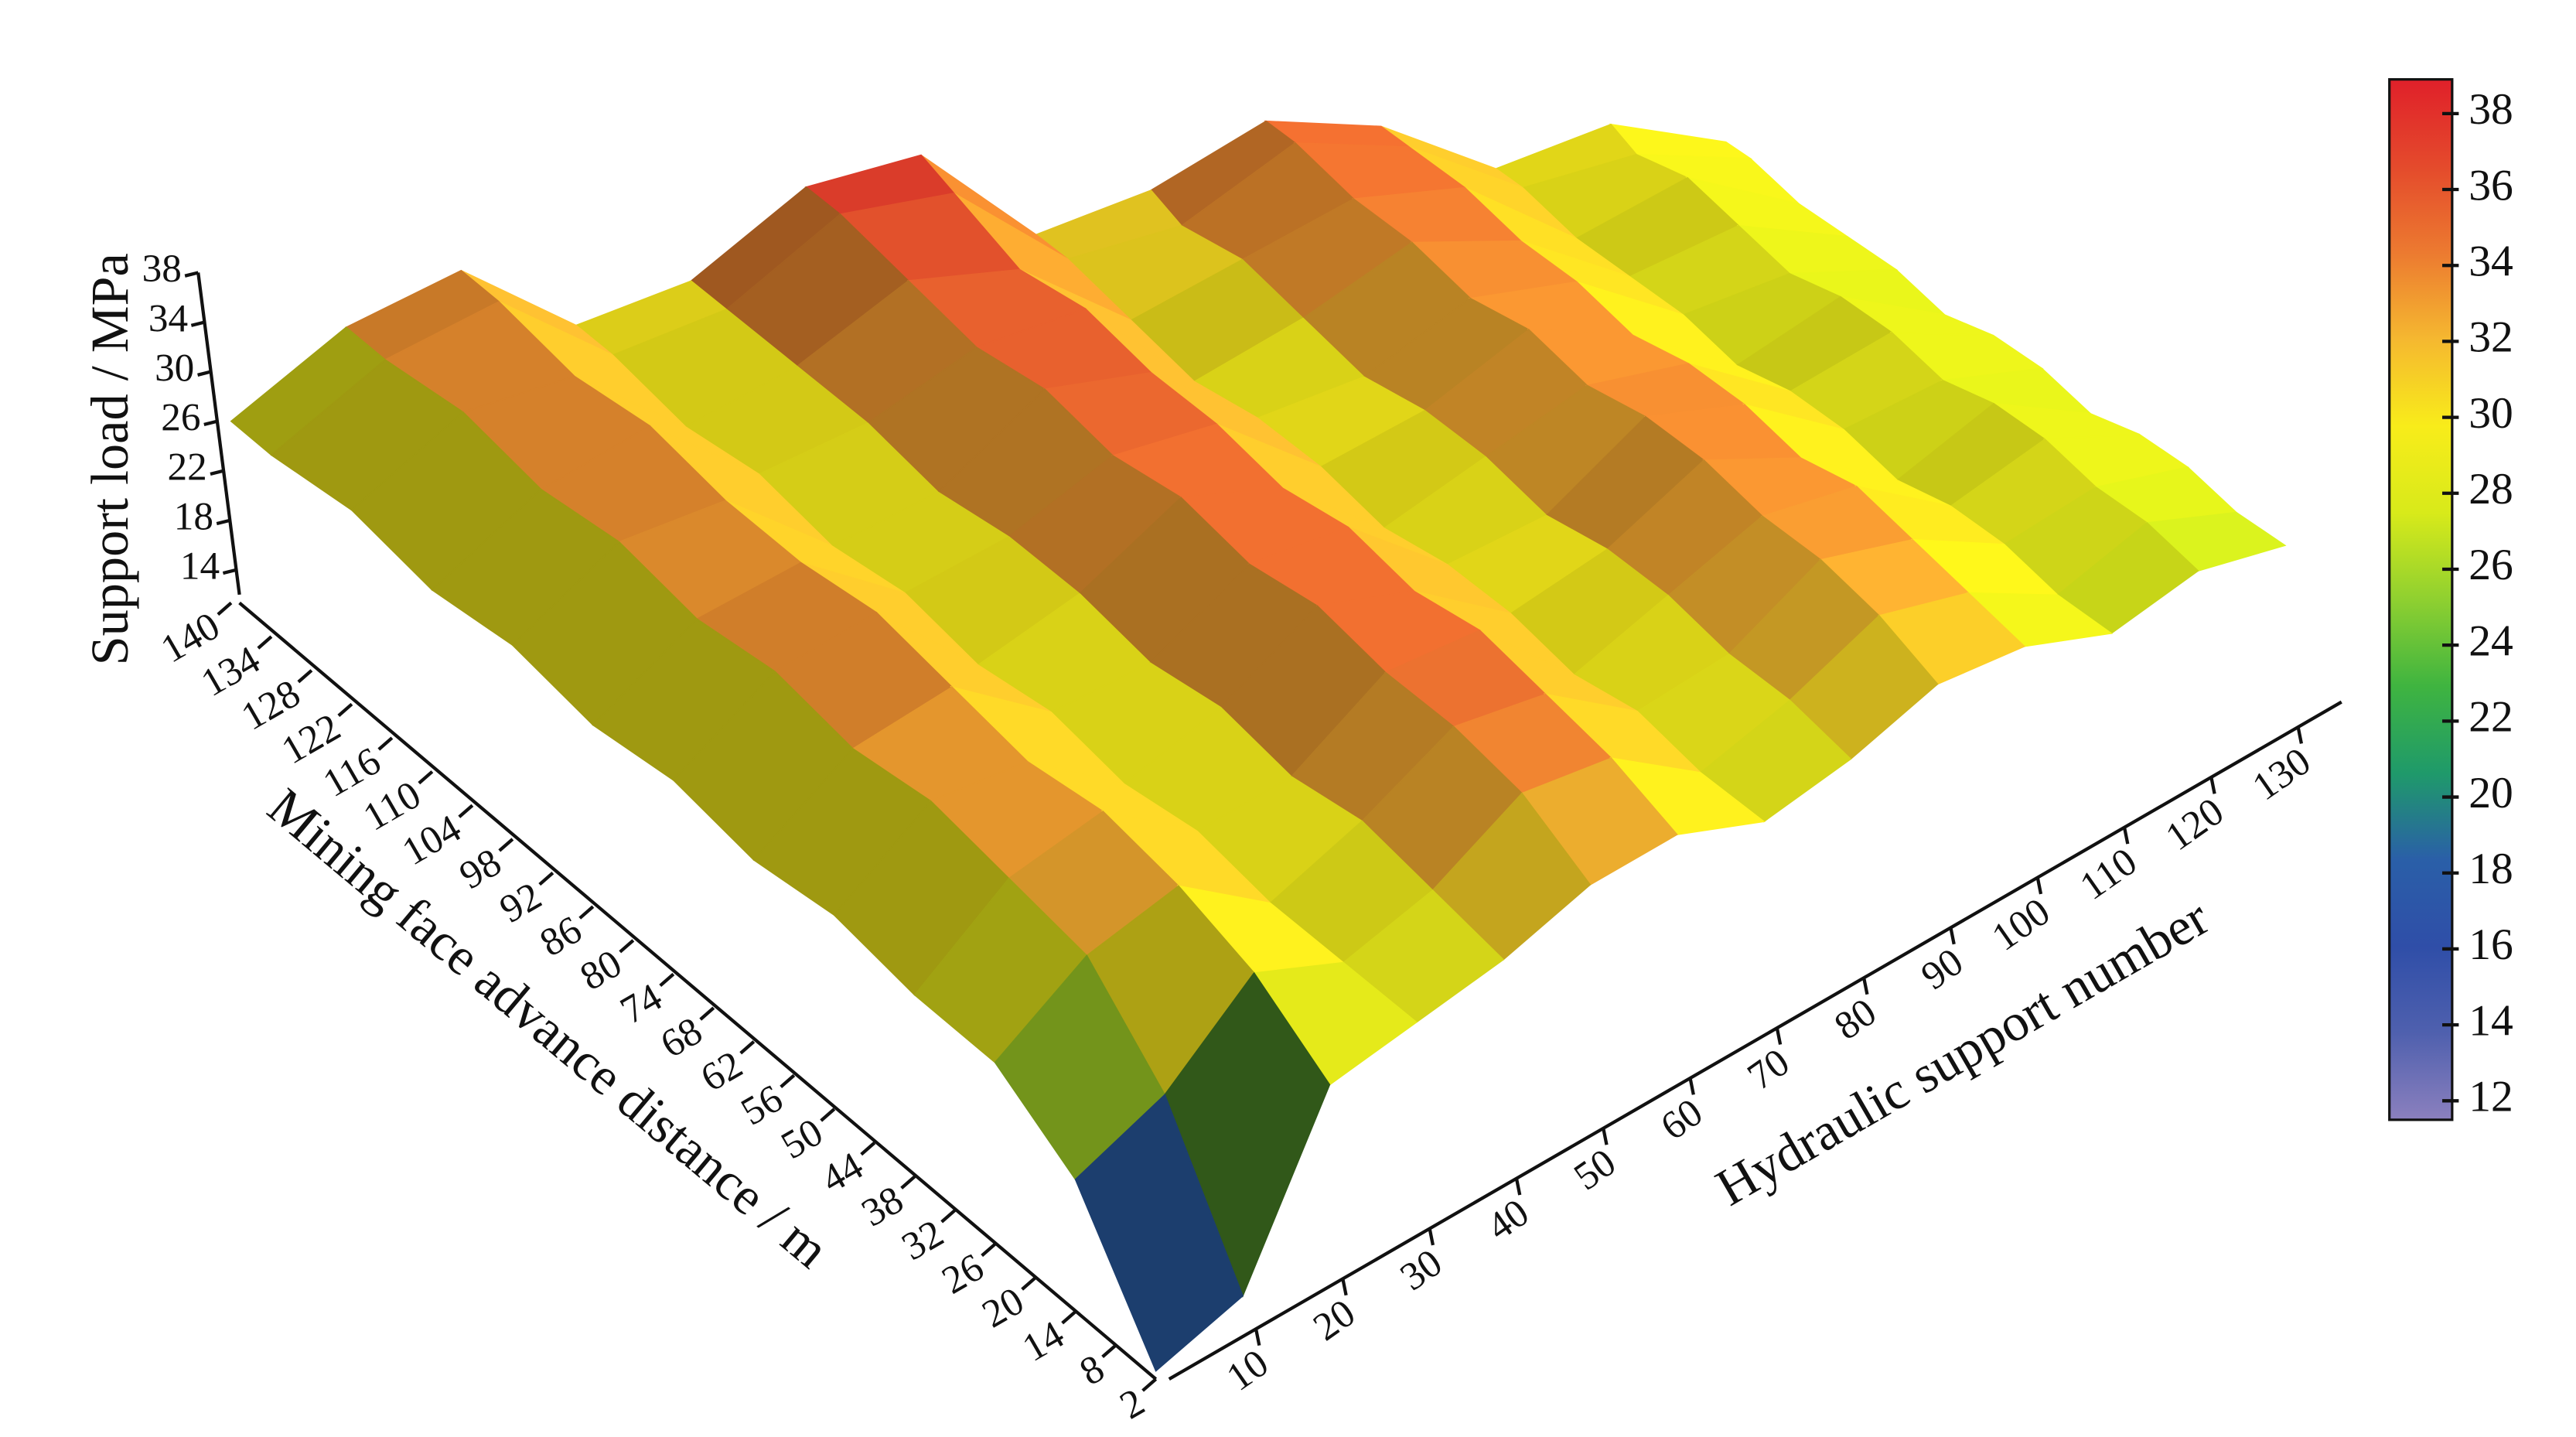  I want to click on colorbar-tick-label: 30, so click(2491, 413).